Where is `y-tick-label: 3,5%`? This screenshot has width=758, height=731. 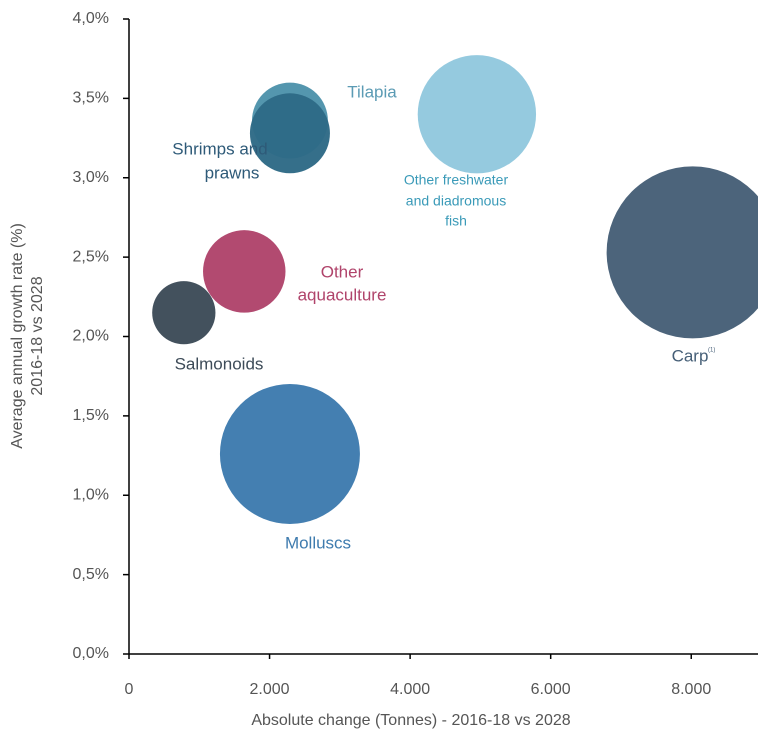
y-tick-label: 3,5% is located at coordinates (91, 98).